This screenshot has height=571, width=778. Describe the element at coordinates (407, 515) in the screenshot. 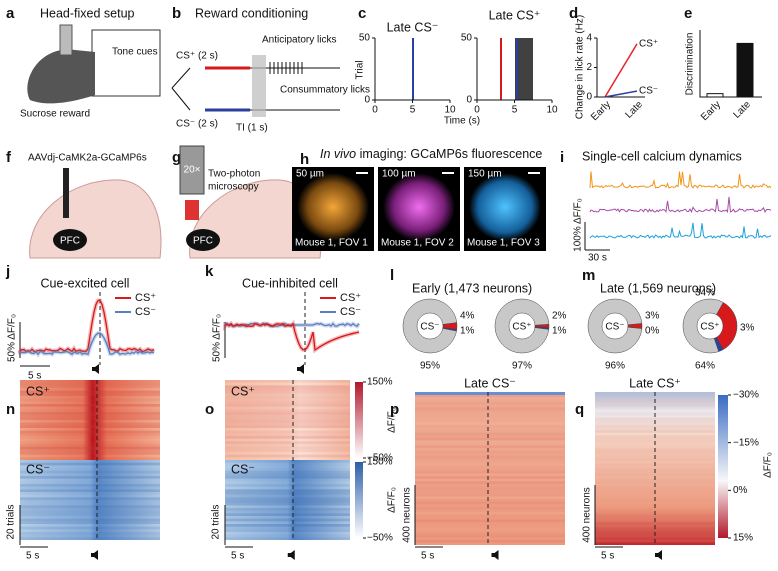

I see `scale-label: 400 neurons` at that location.